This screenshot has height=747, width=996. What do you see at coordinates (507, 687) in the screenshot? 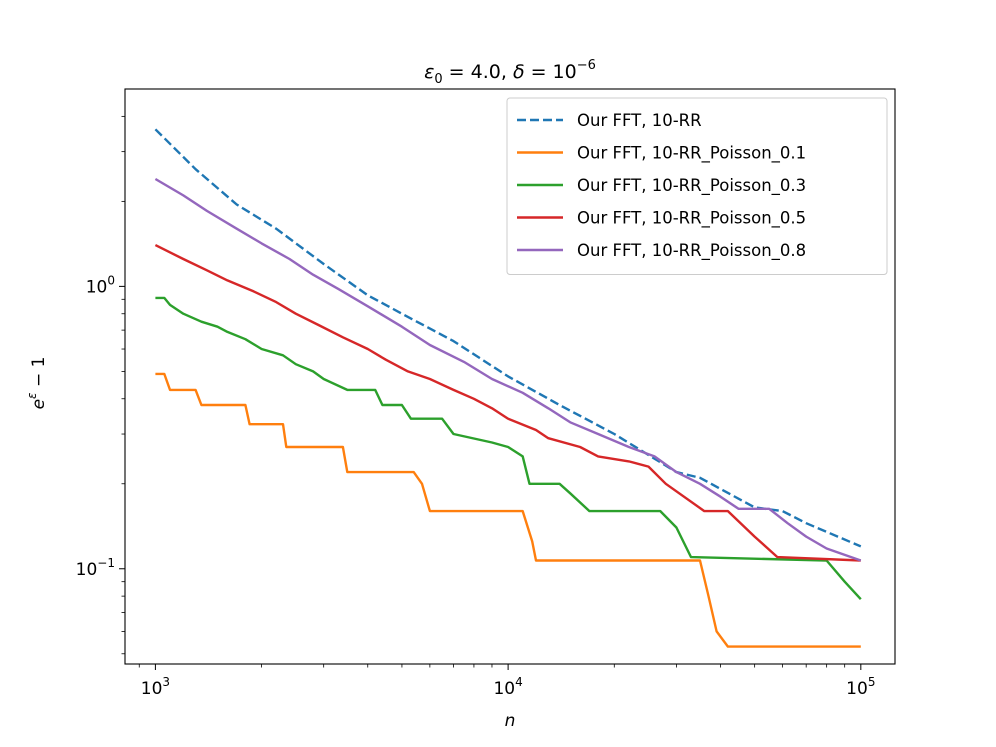
I see `x-tick-label: 10⁴` at bounding box center [507, 687].